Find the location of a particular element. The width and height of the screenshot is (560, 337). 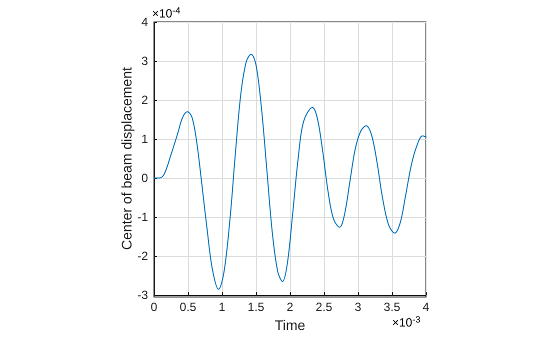

y-tick-label: 3 is located at coordinates (144, 61).